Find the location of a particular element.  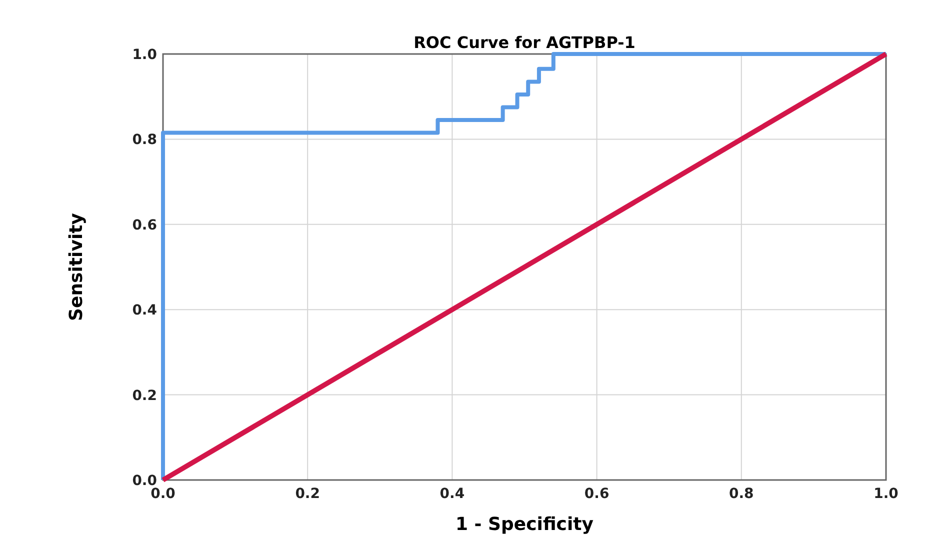

x-tick-label: 0.6 is located at coordinates (597, 494).